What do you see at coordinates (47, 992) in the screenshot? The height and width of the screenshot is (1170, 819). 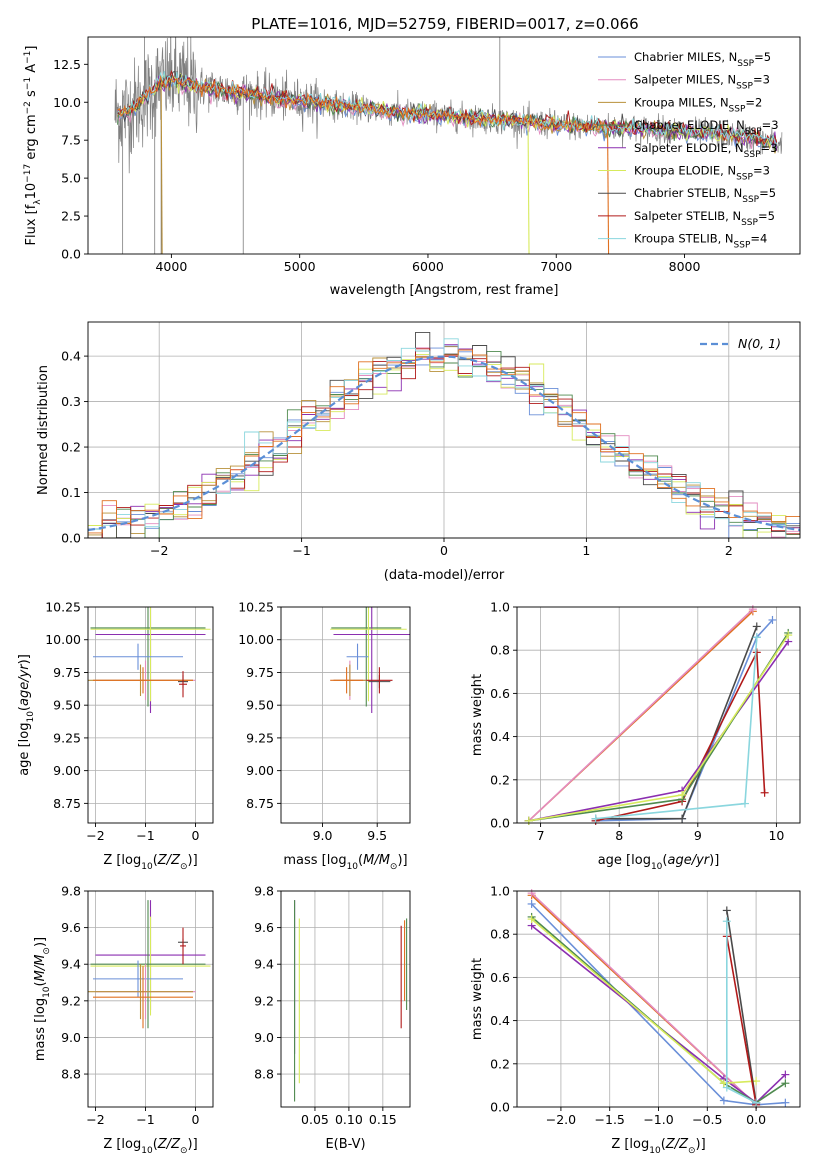 I see `mass_vs_Z-ylabel-part: 10` at bounding box center [47, 992].